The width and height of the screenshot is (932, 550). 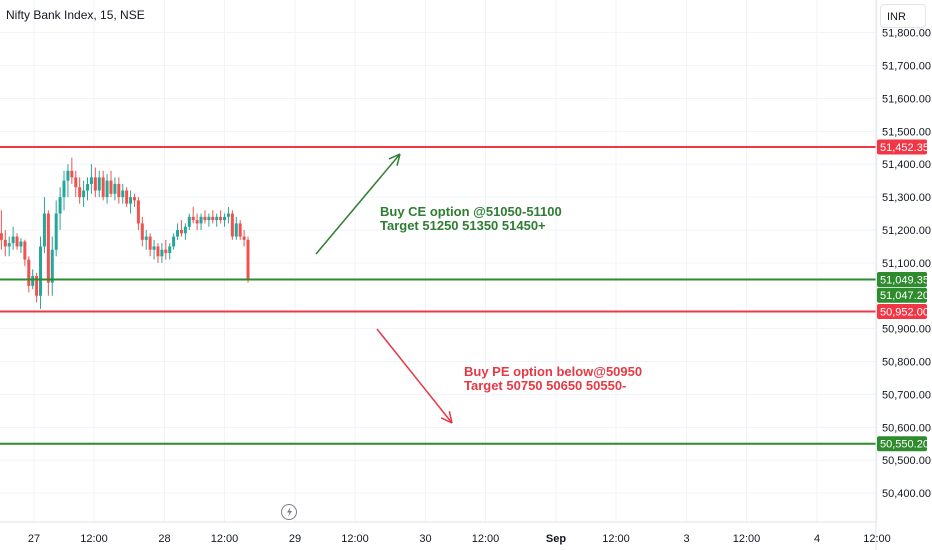 I want to click on y-tick-label: 50,900.00, so click(x=906, y=330).